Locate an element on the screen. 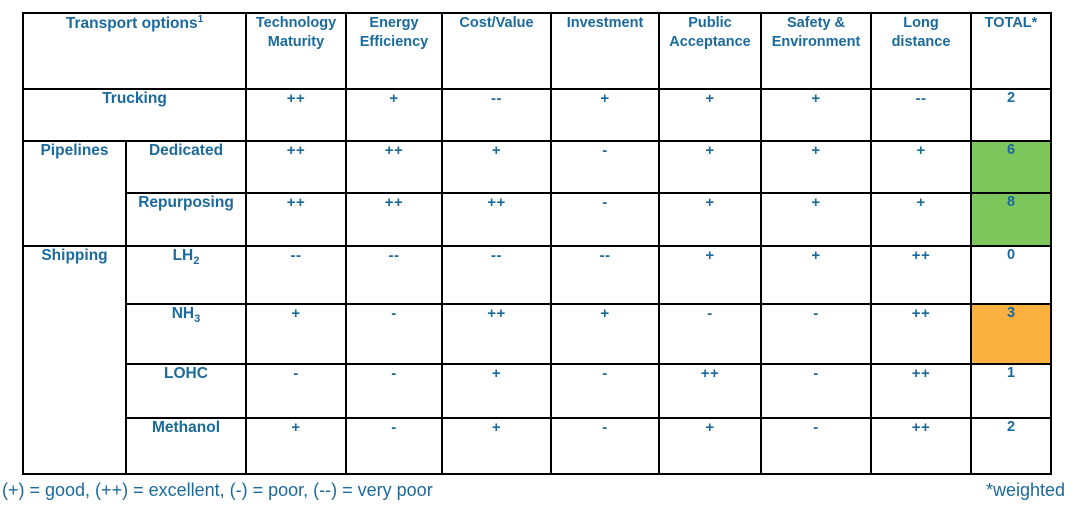  row-trucking: Trucking ++ + -- + + + -- 2 is located at coordinates (537, 115).